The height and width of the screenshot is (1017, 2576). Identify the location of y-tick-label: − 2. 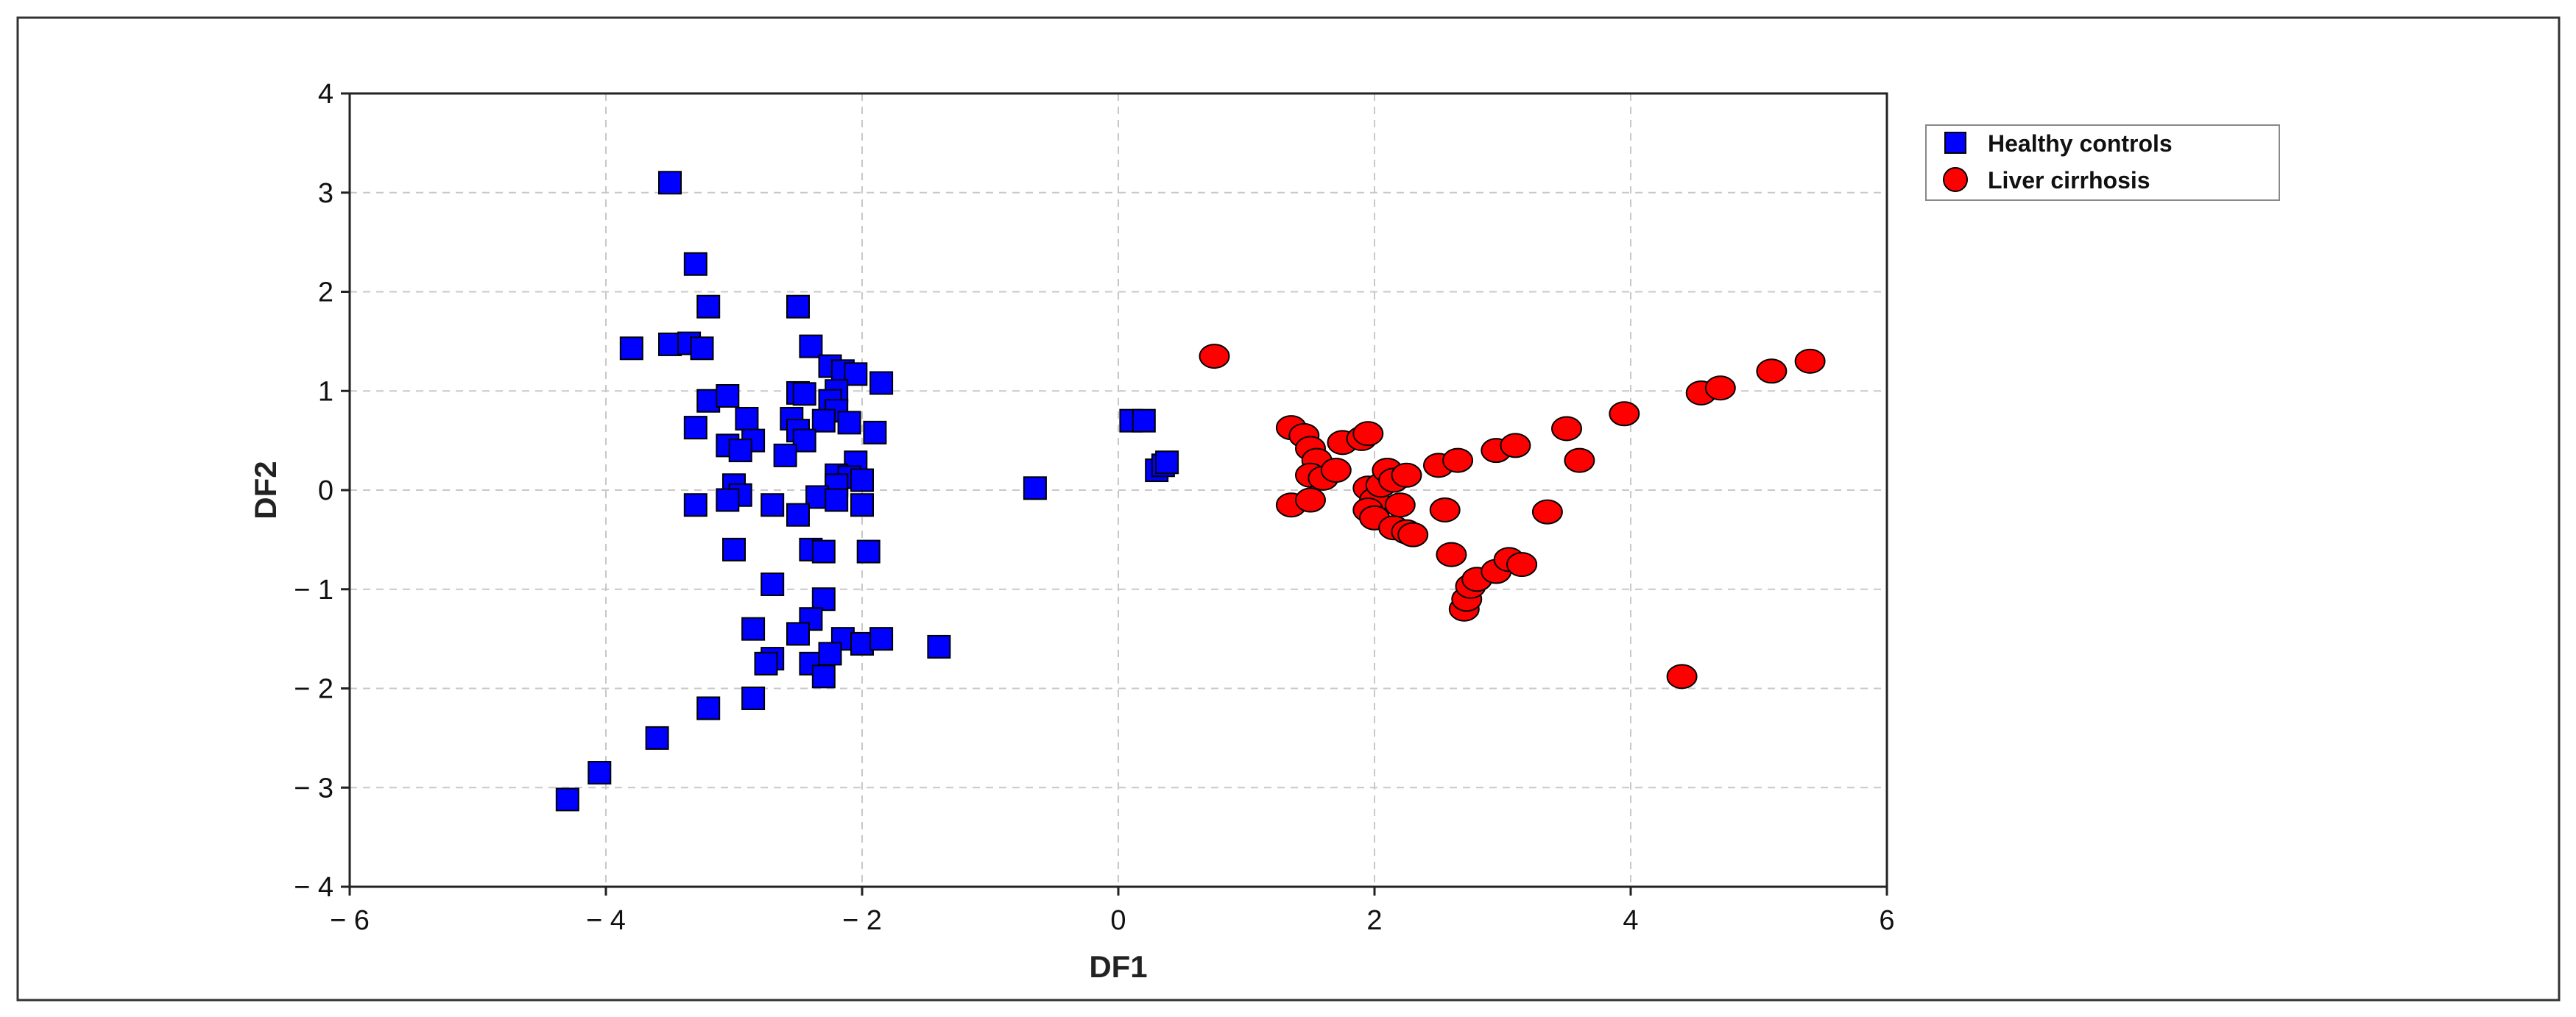
(314, 689).